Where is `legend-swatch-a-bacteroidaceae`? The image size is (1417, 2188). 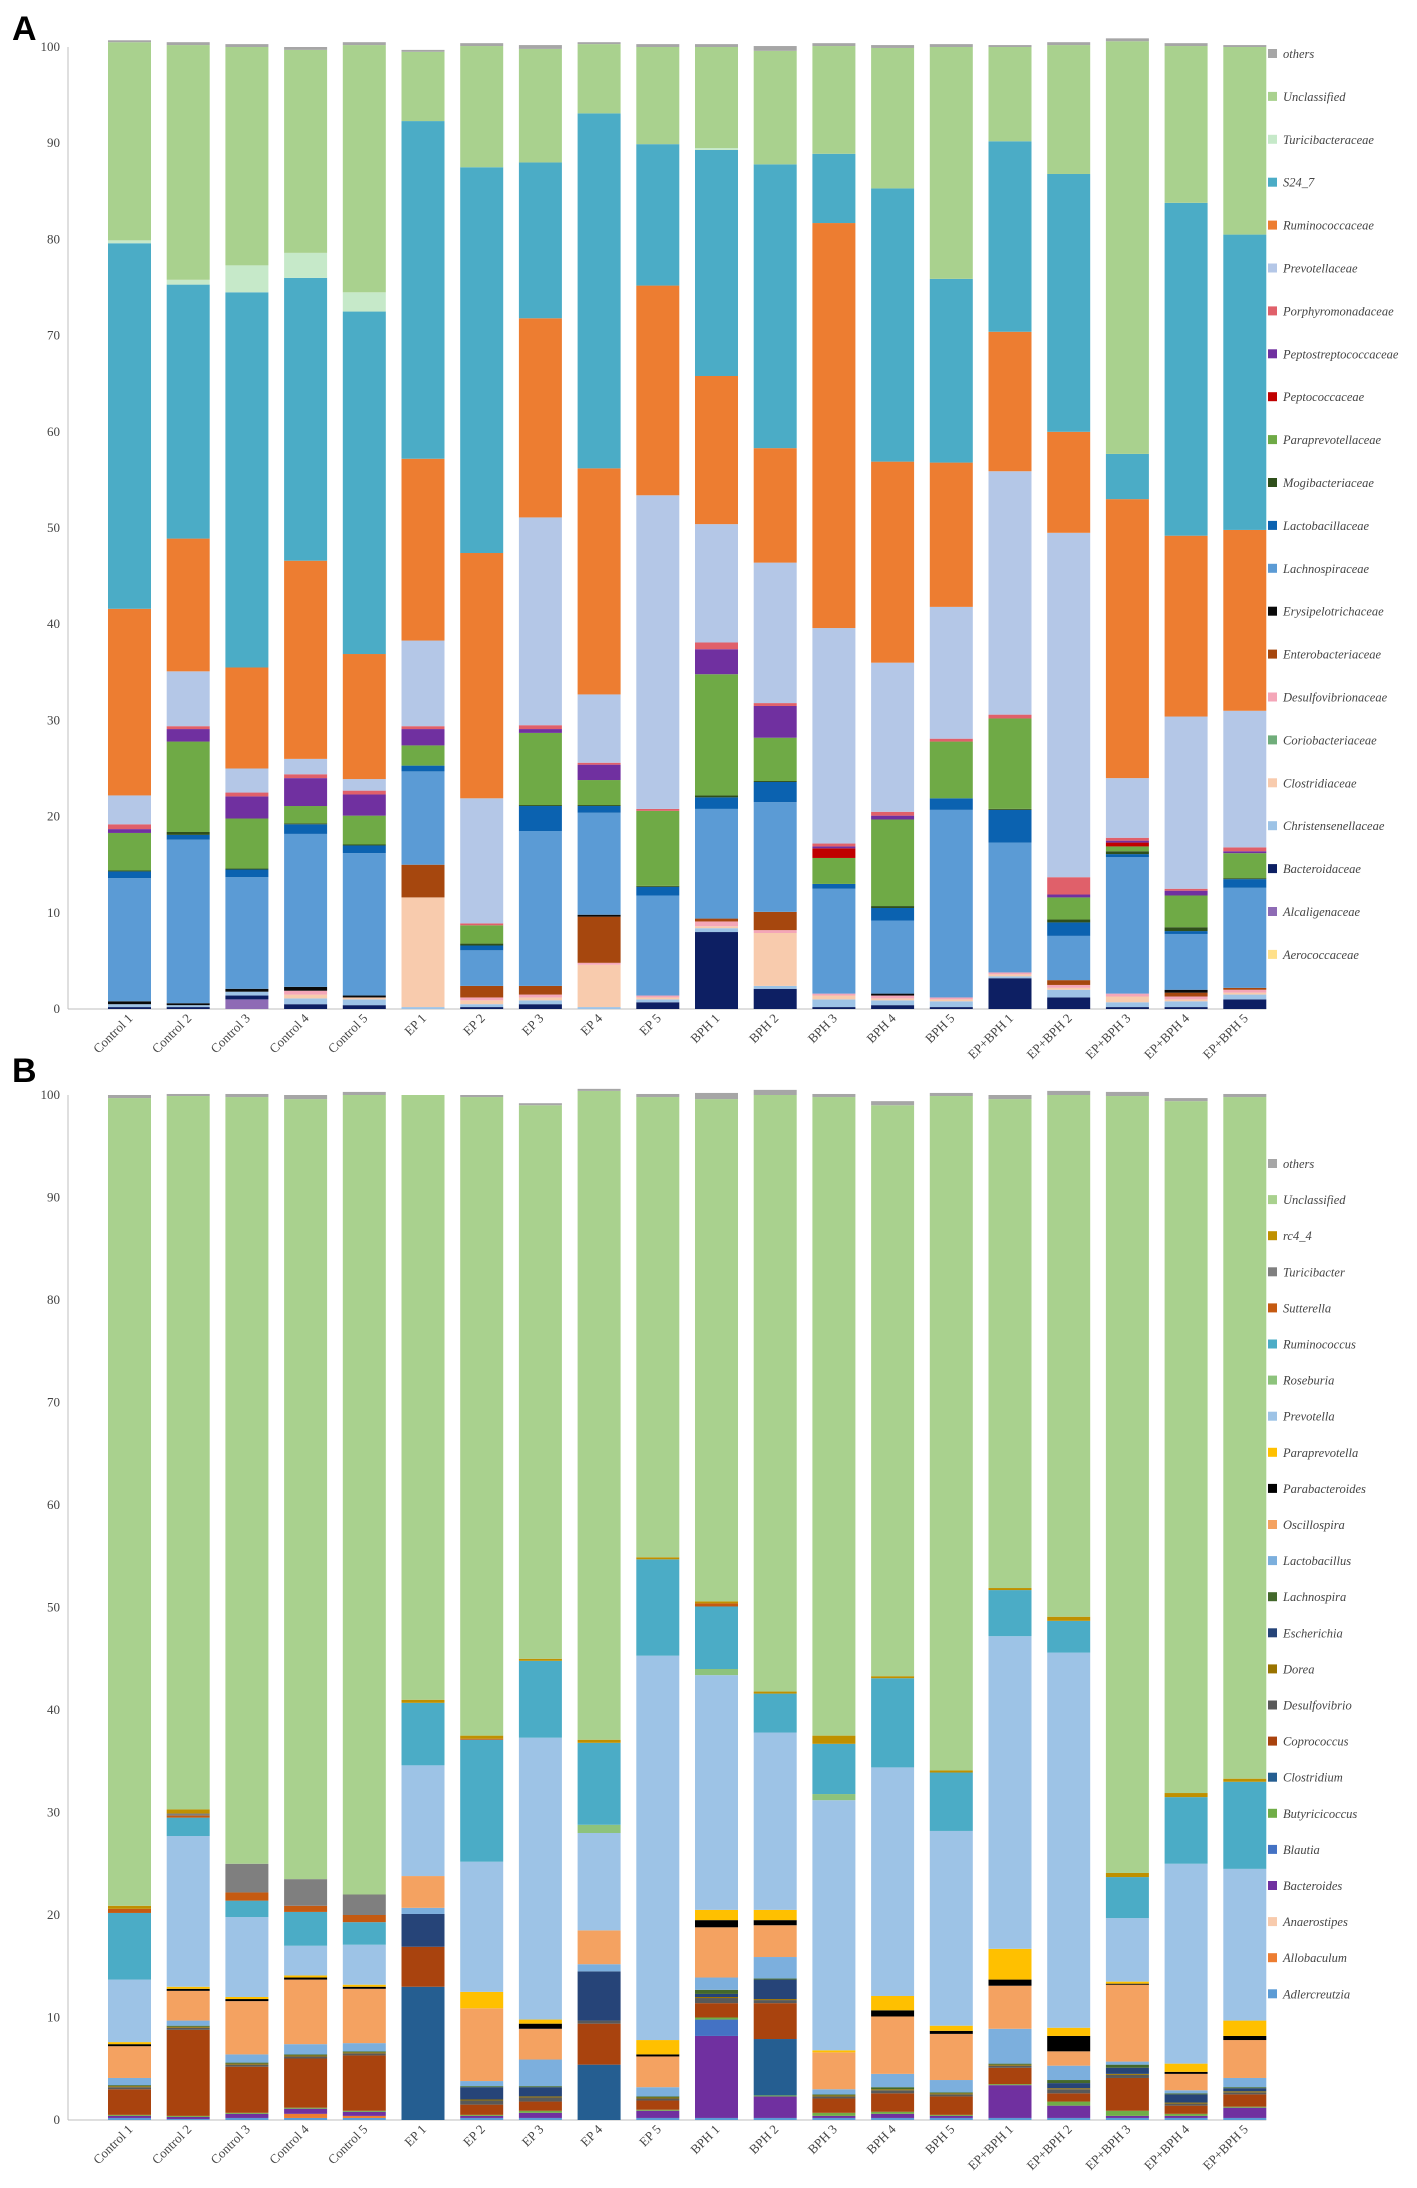 legend-swatch-a-bacteroidaceae is located at coordinates (1272, 869).